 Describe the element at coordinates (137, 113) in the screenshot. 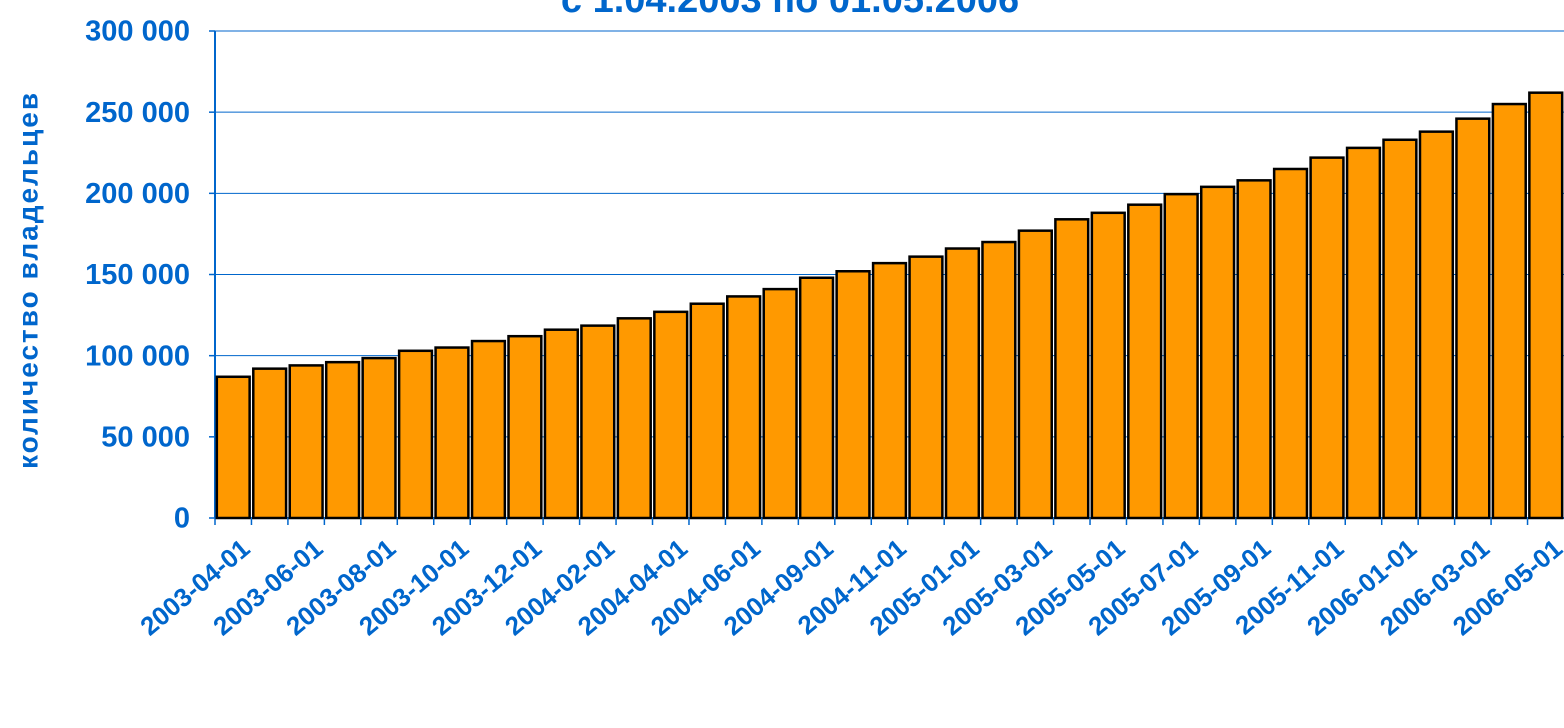

I see `y-tick-label: 250 000` at that location.